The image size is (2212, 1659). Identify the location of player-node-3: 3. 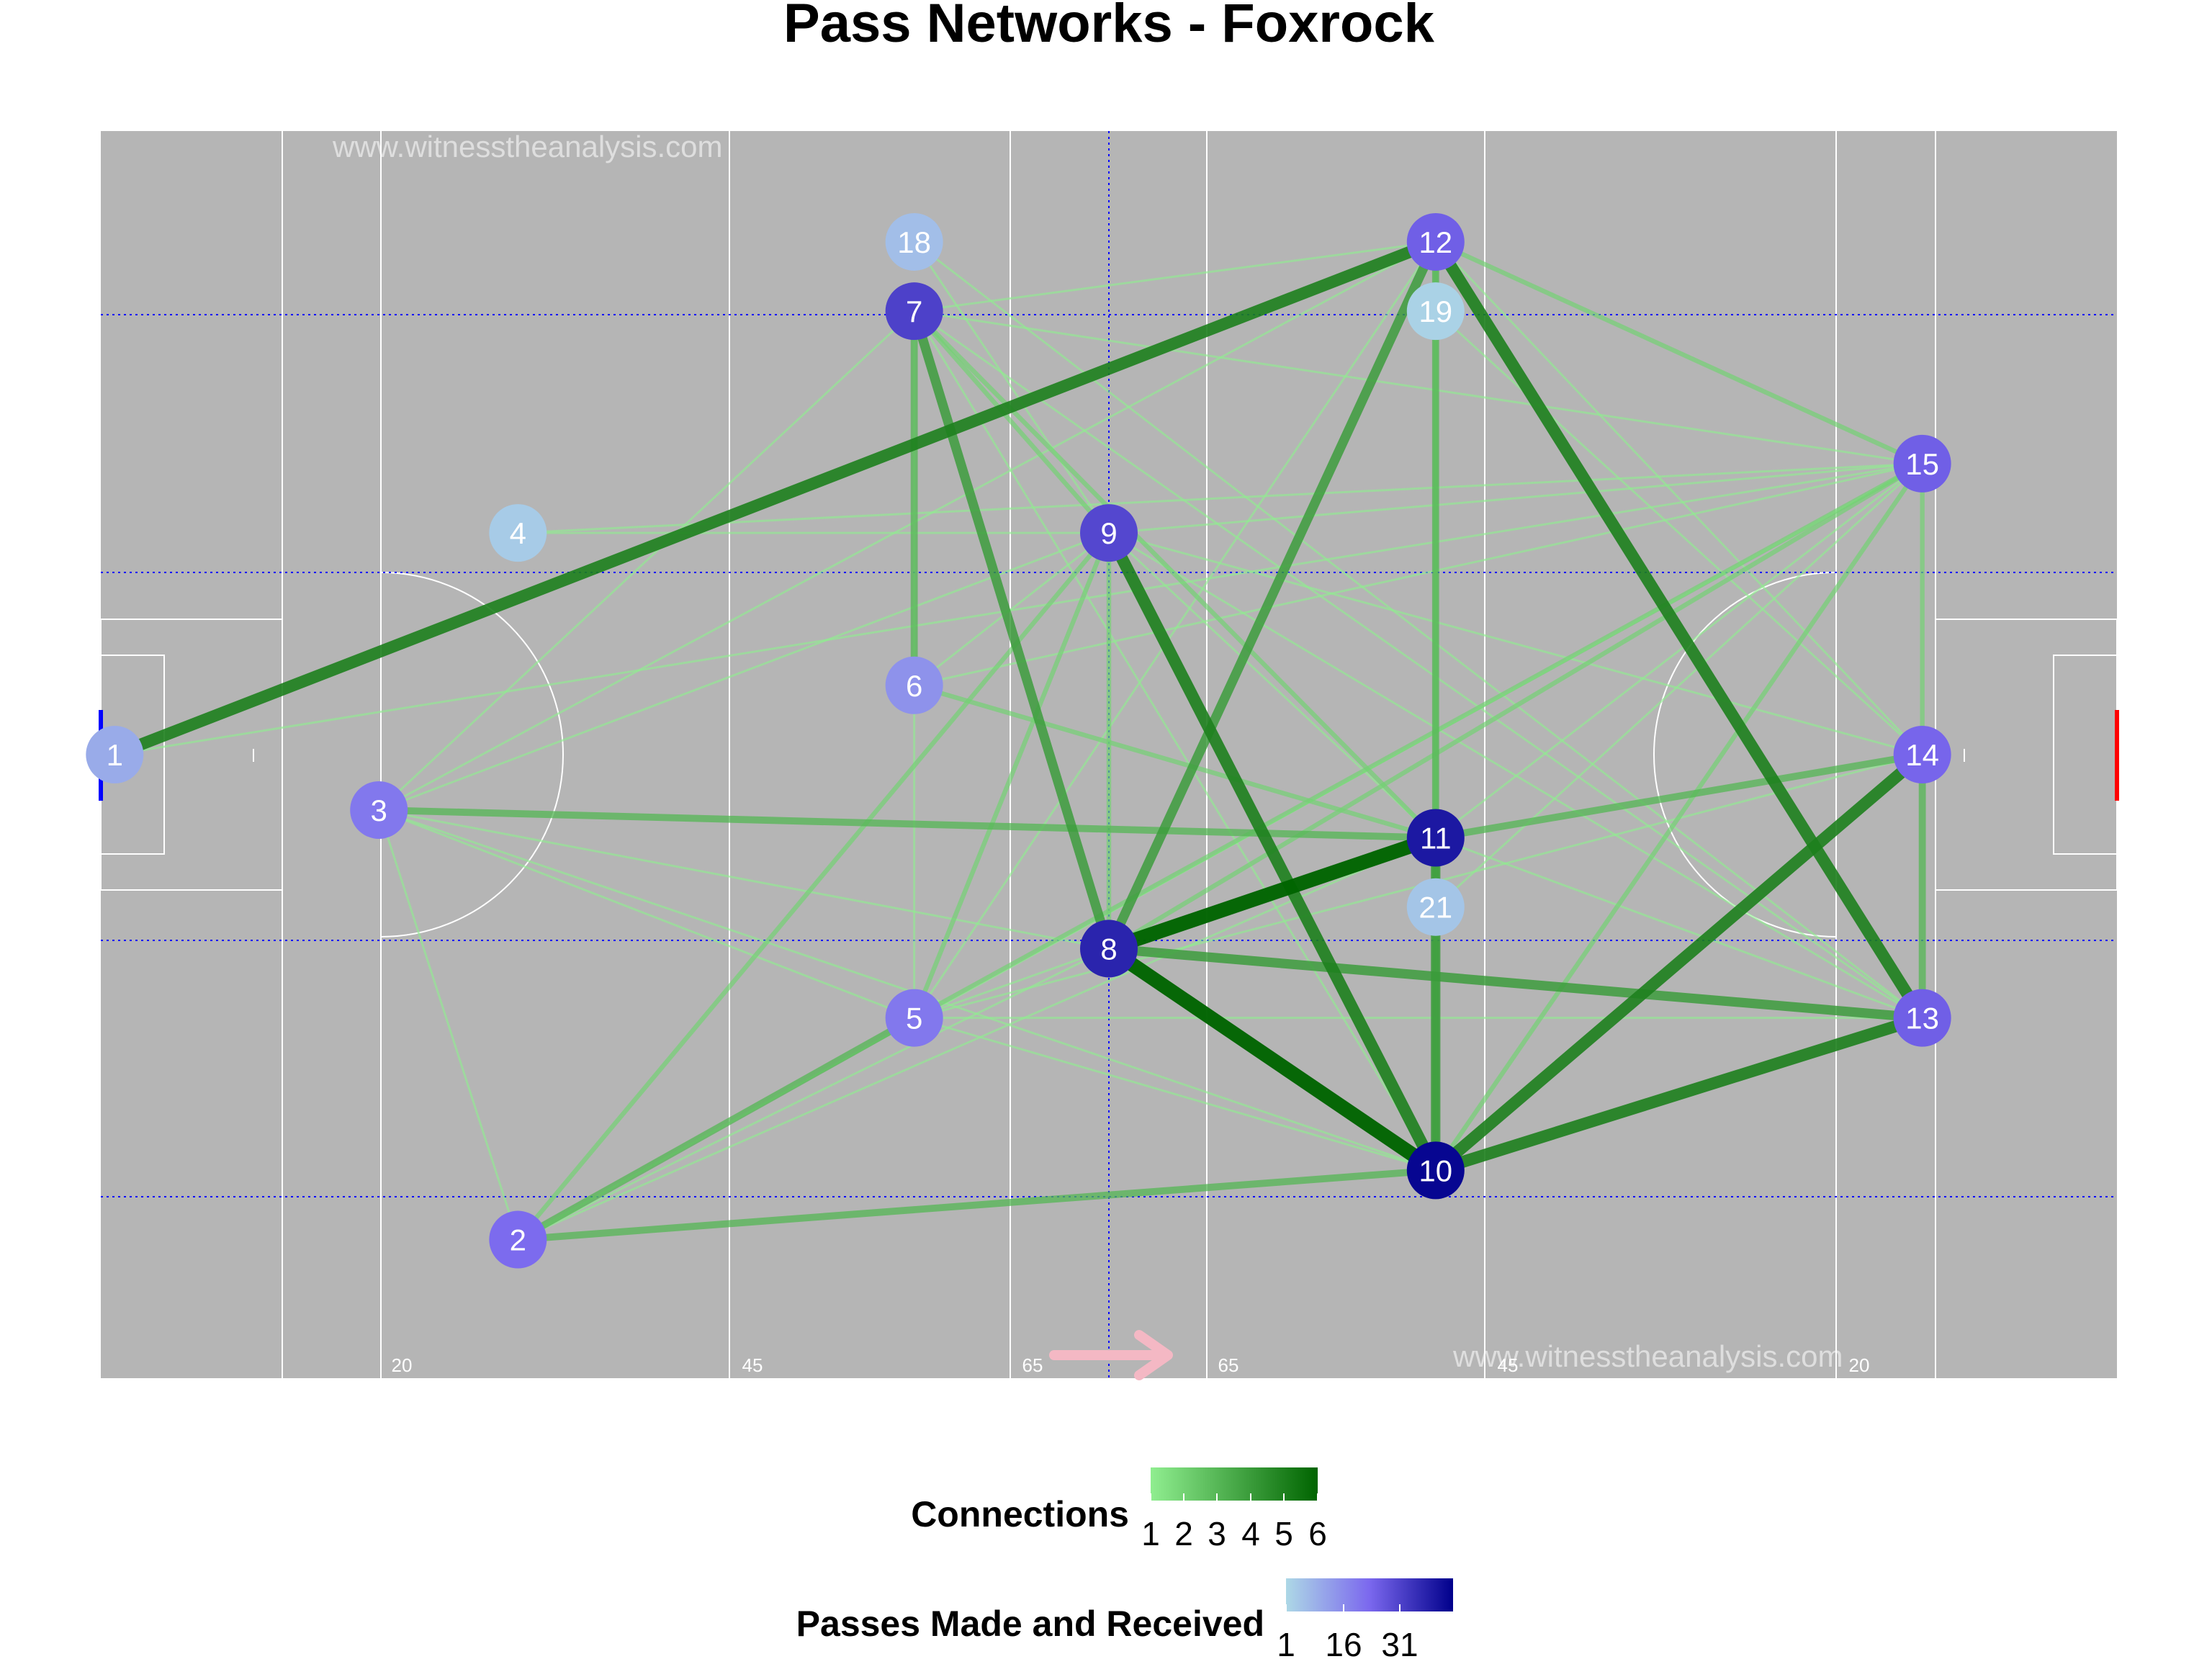
(379, 810).